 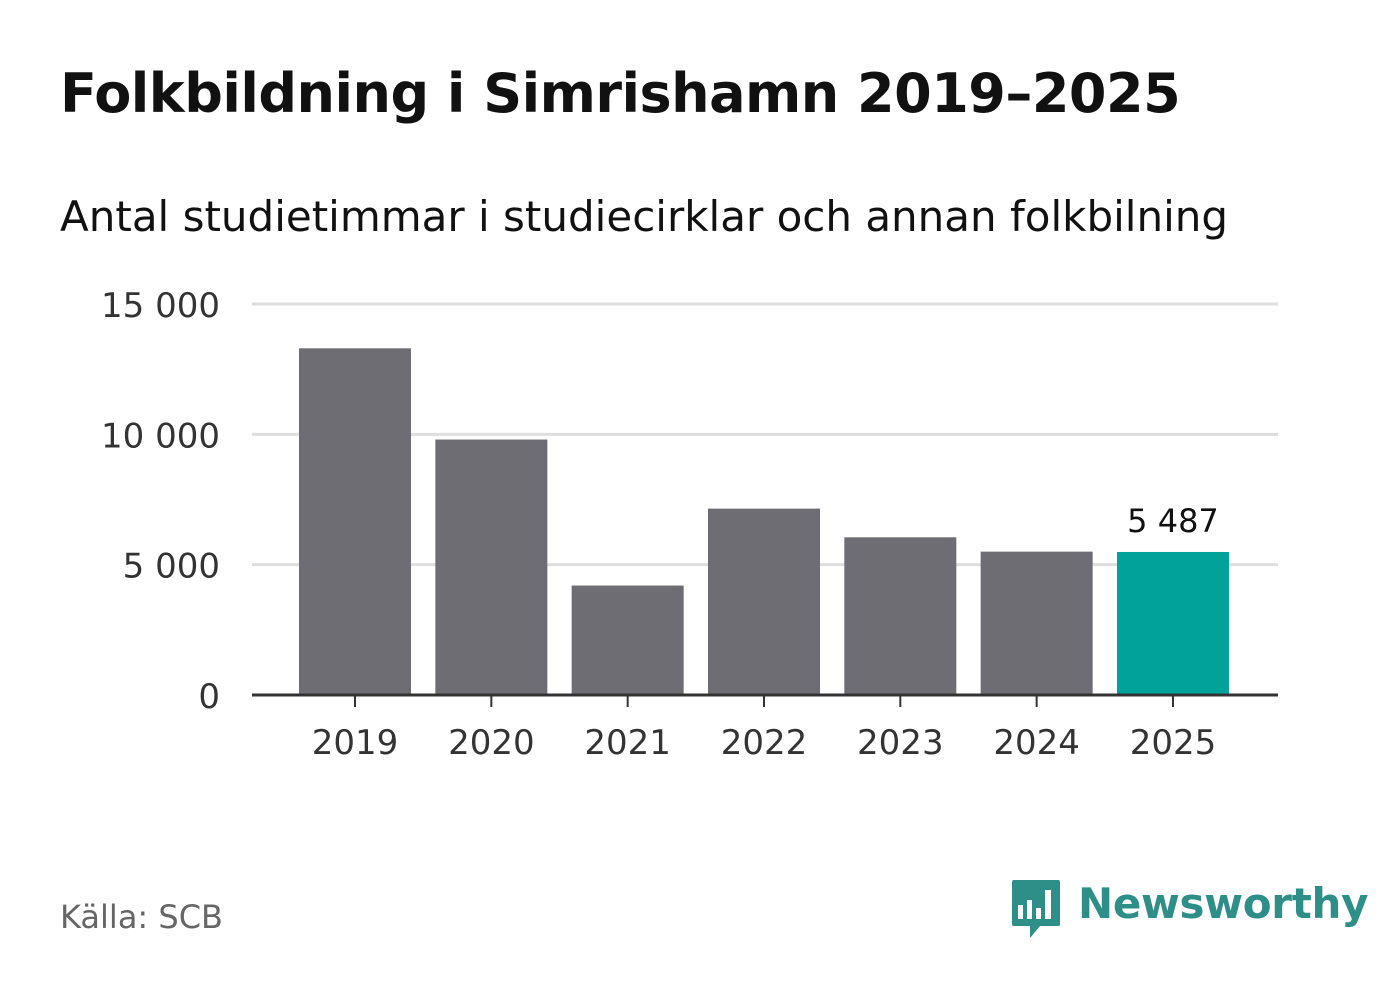 What do you see at coordinates (160, 306) in the screenshot?
I see `y-tick-label: 15 000` at bounding box center [160, 306].